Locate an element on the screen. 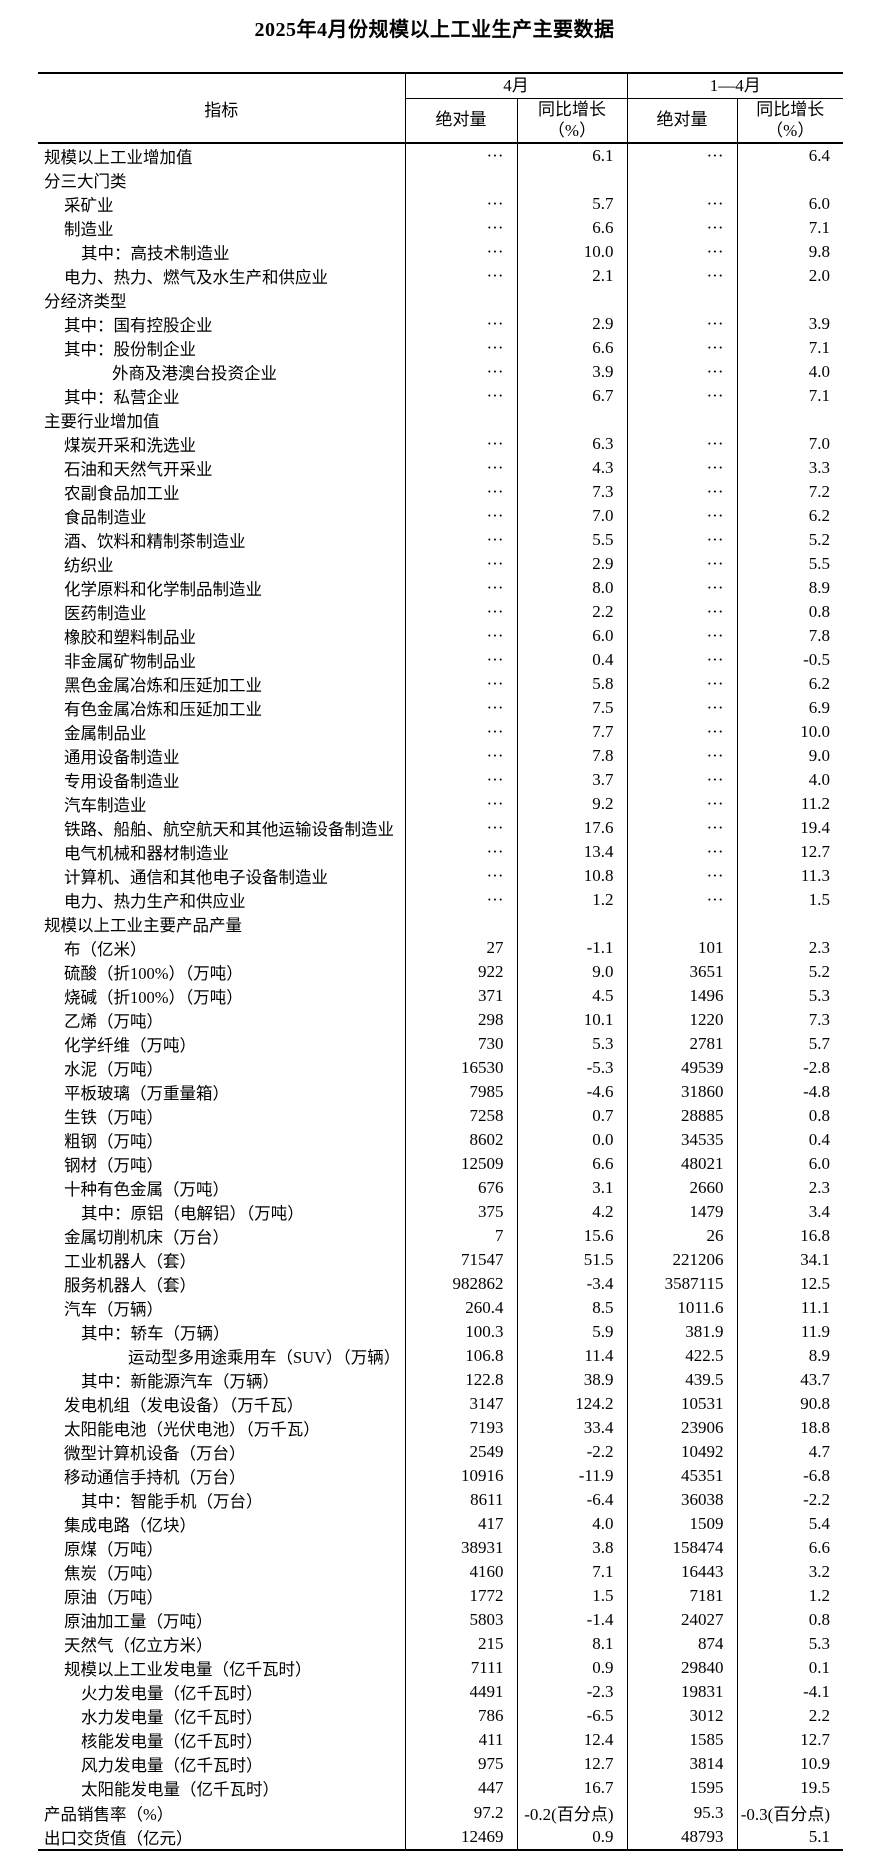 This screenshot has height=1851, width=869. cum-yoy-value: 6.4 is located at coordinates (819, 155).